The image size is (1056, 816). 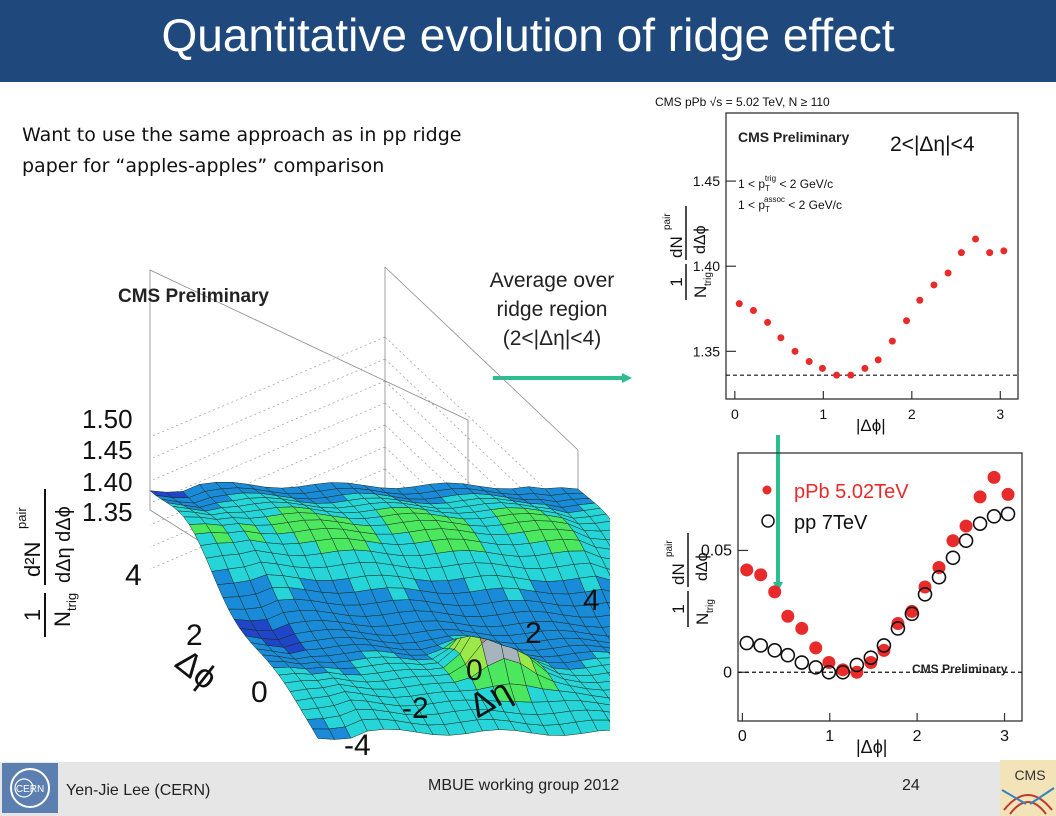 What do you see at coordinates (917, 736) in the screenshot?
I see `cmp-xtick-label: 2` at bounding box center [917, 736].